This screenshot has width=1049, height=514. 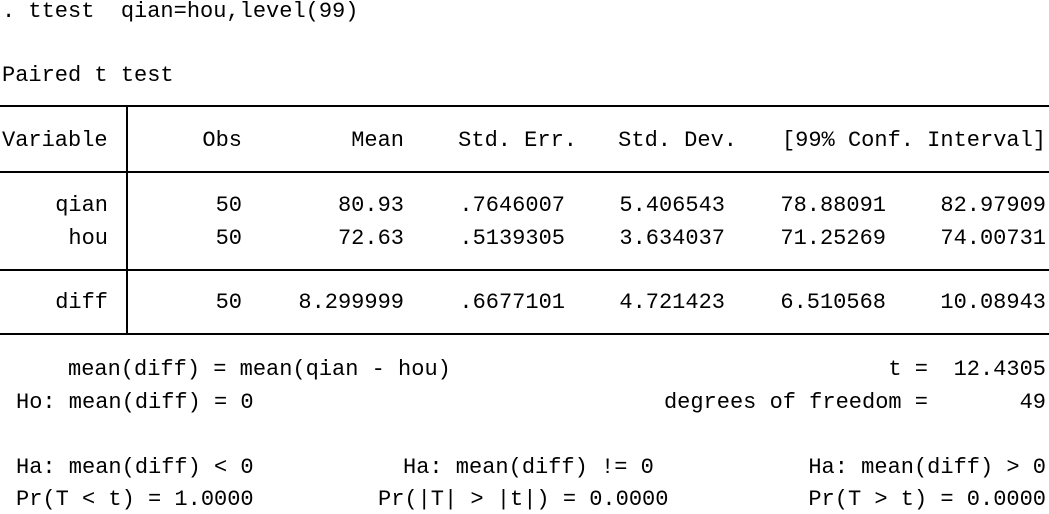 What do you see at coordinates (914, 140) in the screenshot?
I see `header-cell: [99% Conf. Interval]` at bounding box center [914, 140].